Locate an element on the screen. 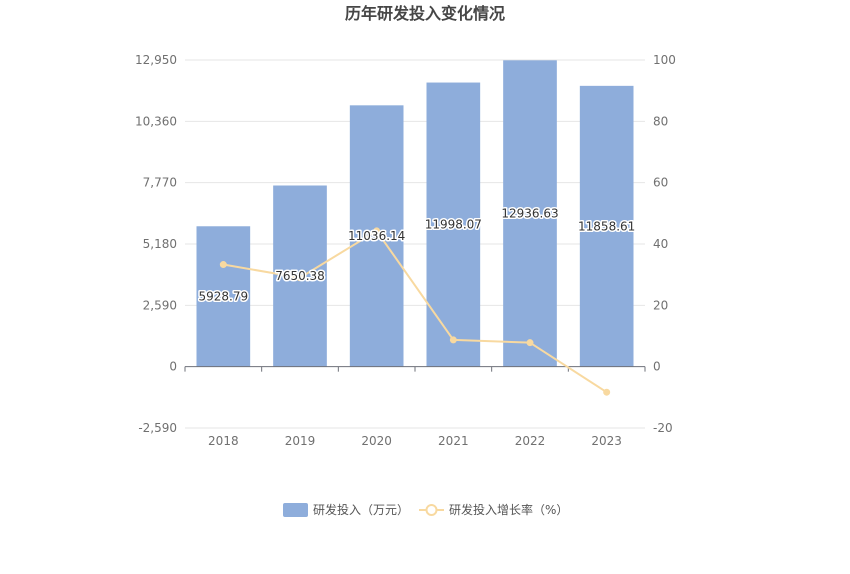  growth-rate-line is located at coordinates (415, 311).